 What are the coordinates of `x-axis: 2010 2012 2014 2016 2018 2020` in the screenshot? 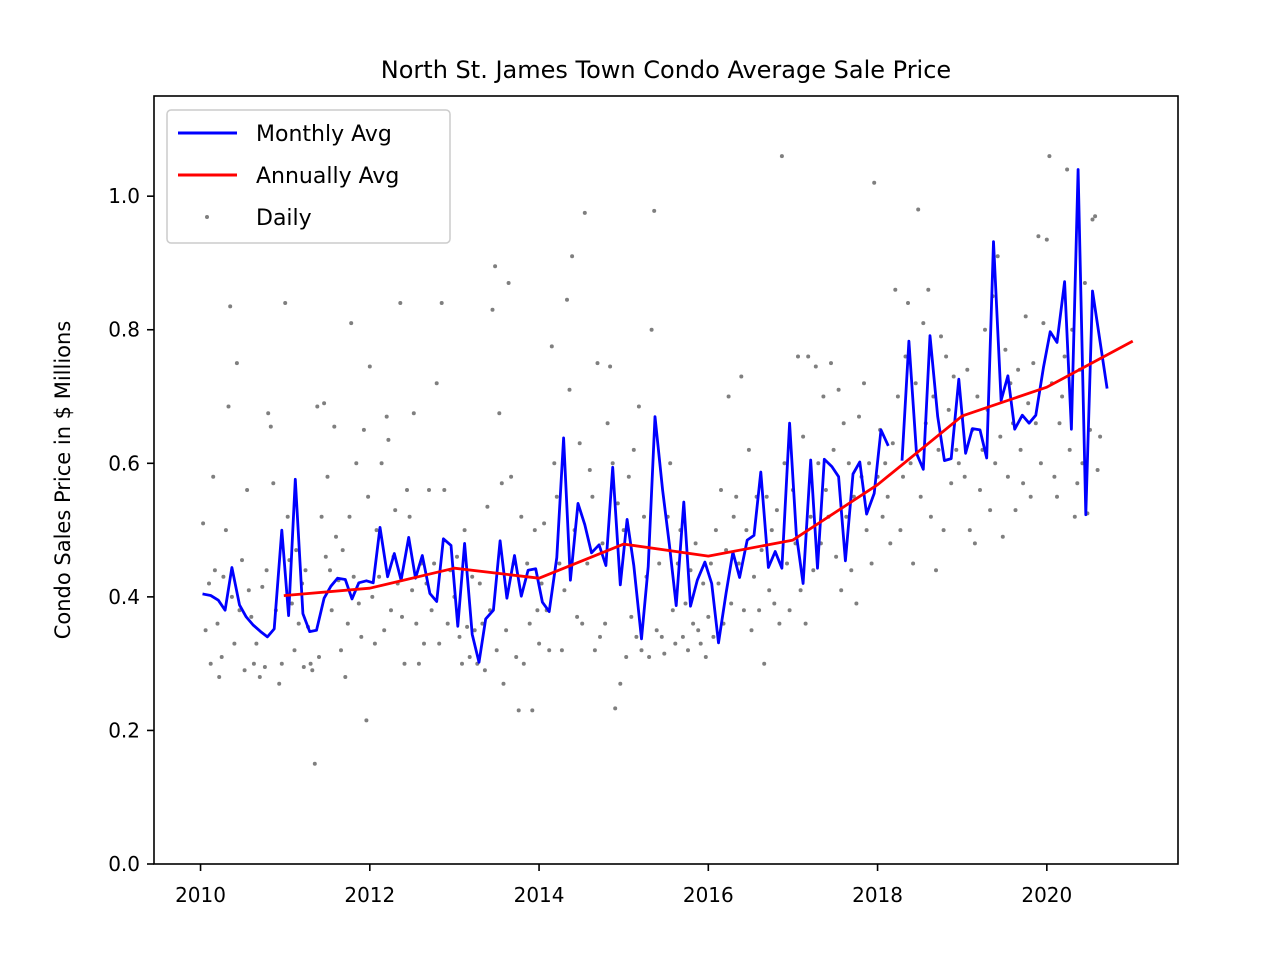 It's located at (623, 885).